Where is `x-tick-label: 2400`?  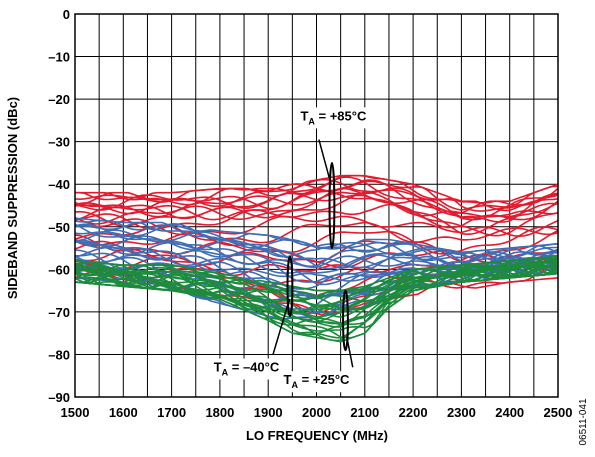 x-tick-label: 2400 is located at coordinates (509, 412).